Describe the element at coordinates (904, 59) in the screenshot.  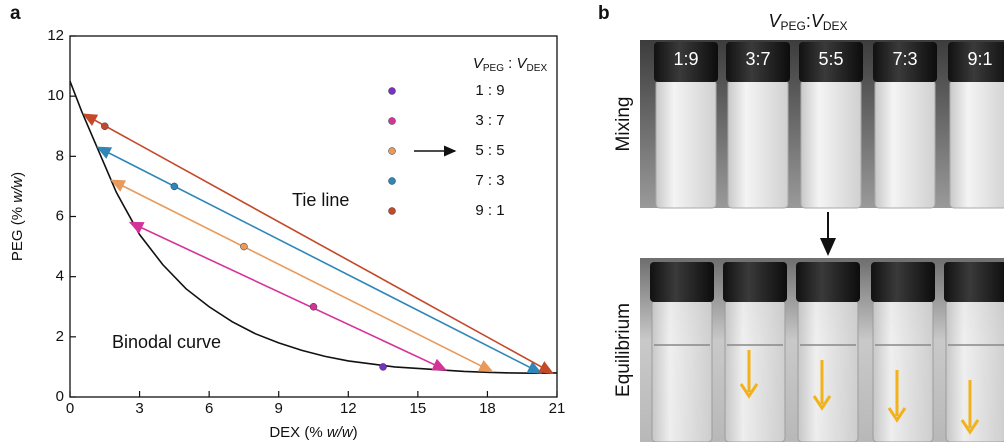
I see `vial-label: 7:3` at that location.